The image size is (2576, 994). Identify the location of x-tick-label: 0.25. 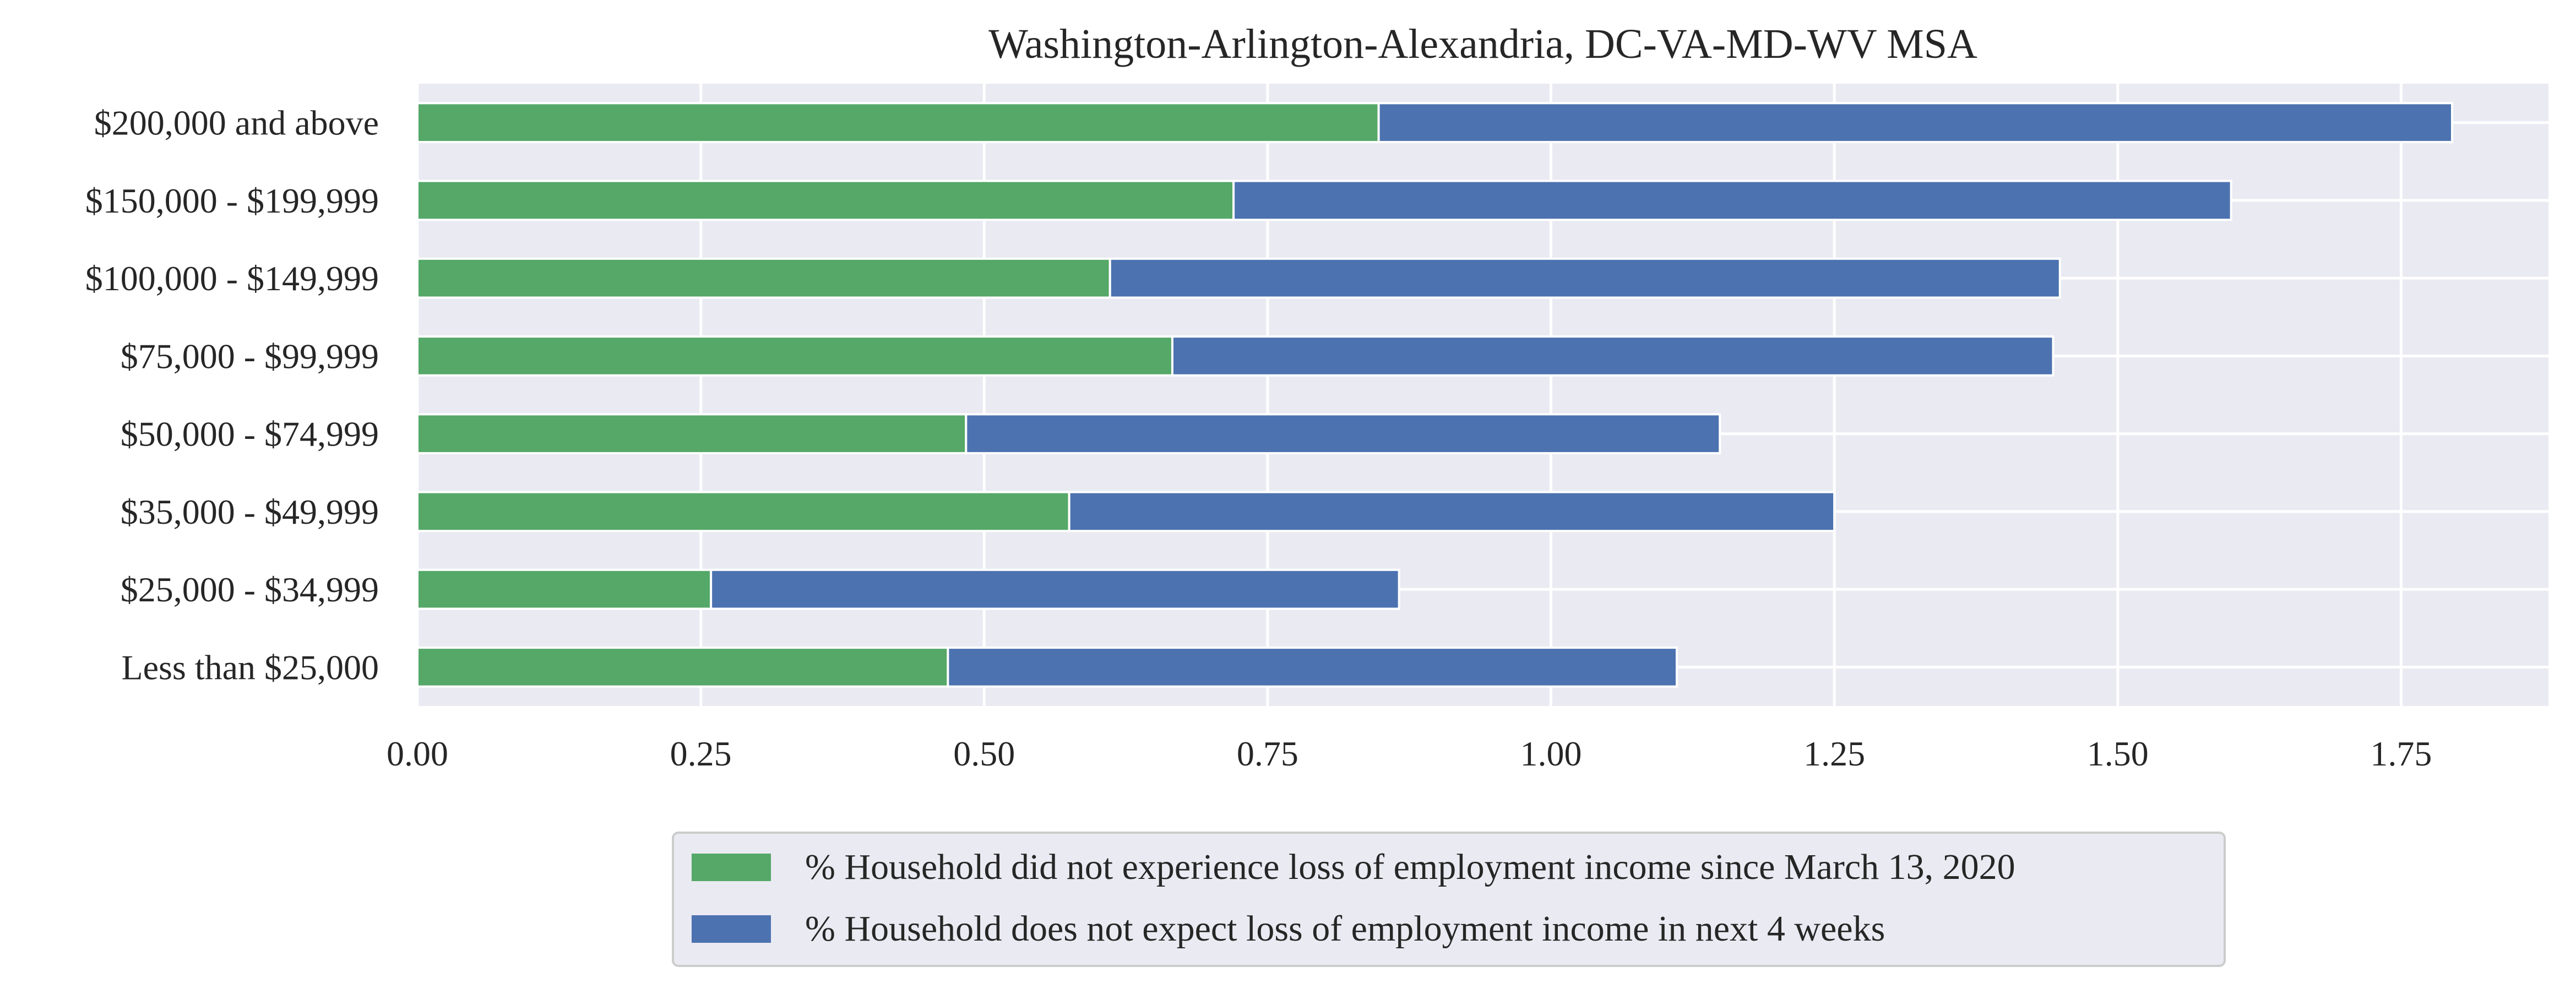
(701, 753).